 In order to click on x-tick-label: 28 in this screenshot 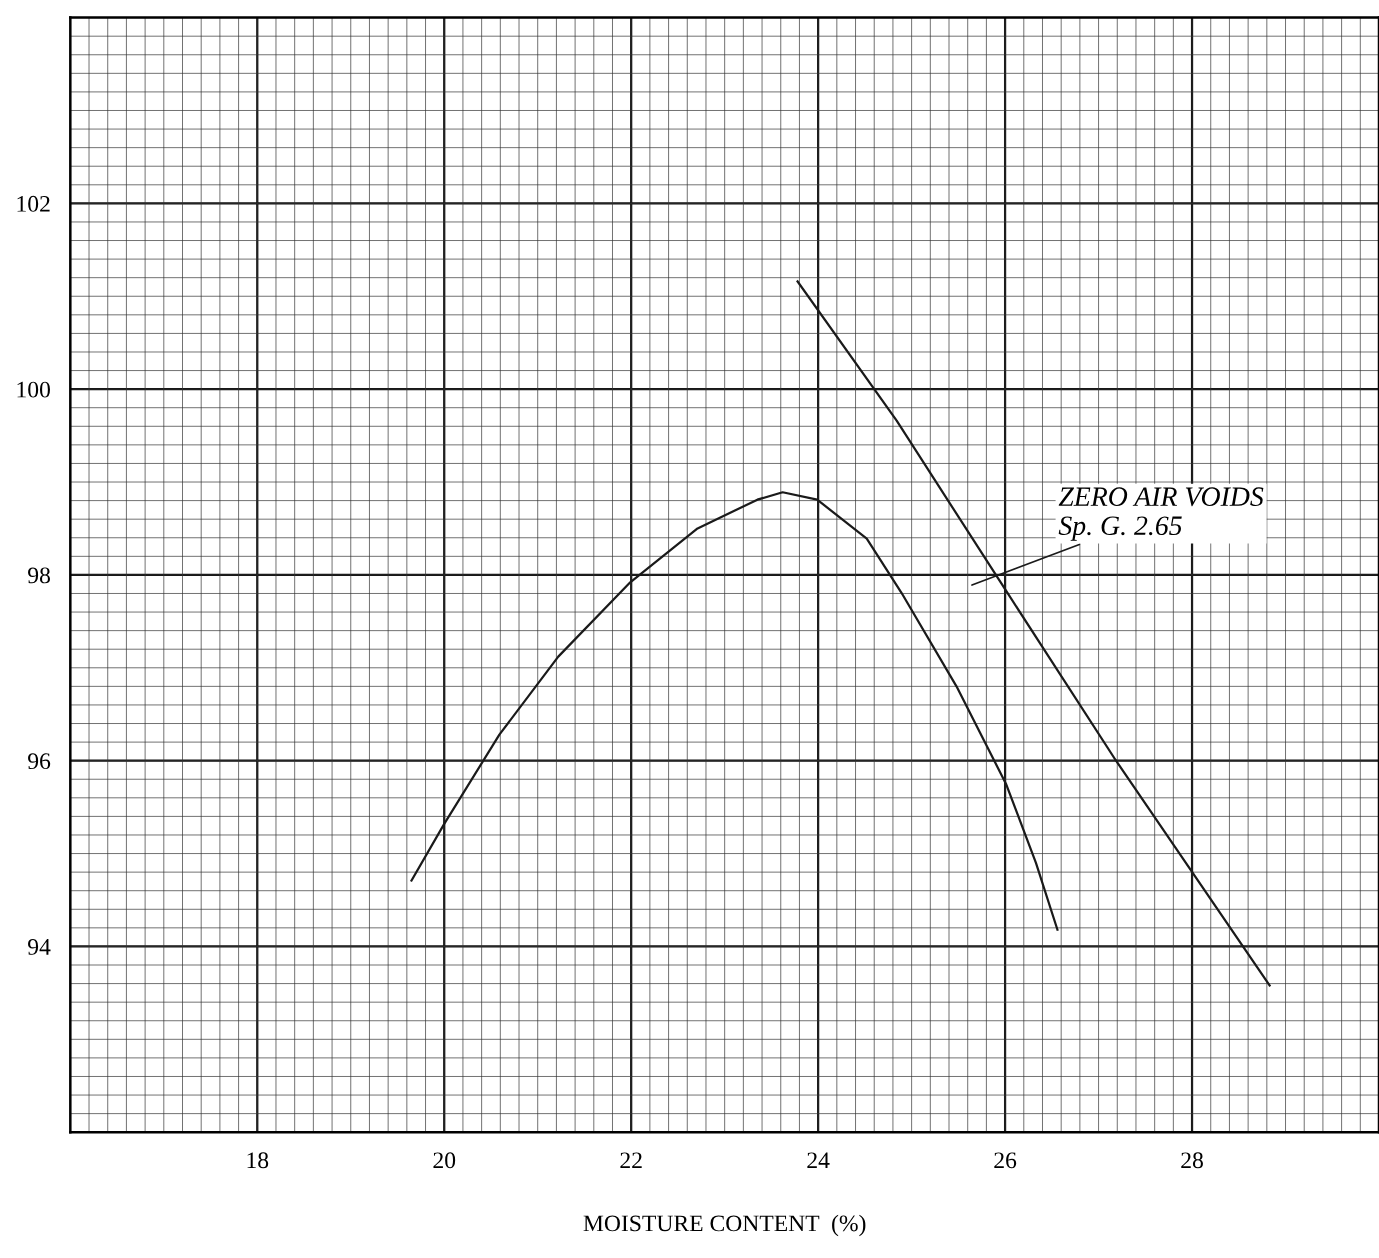, I will do `click(1192, 1160)`.